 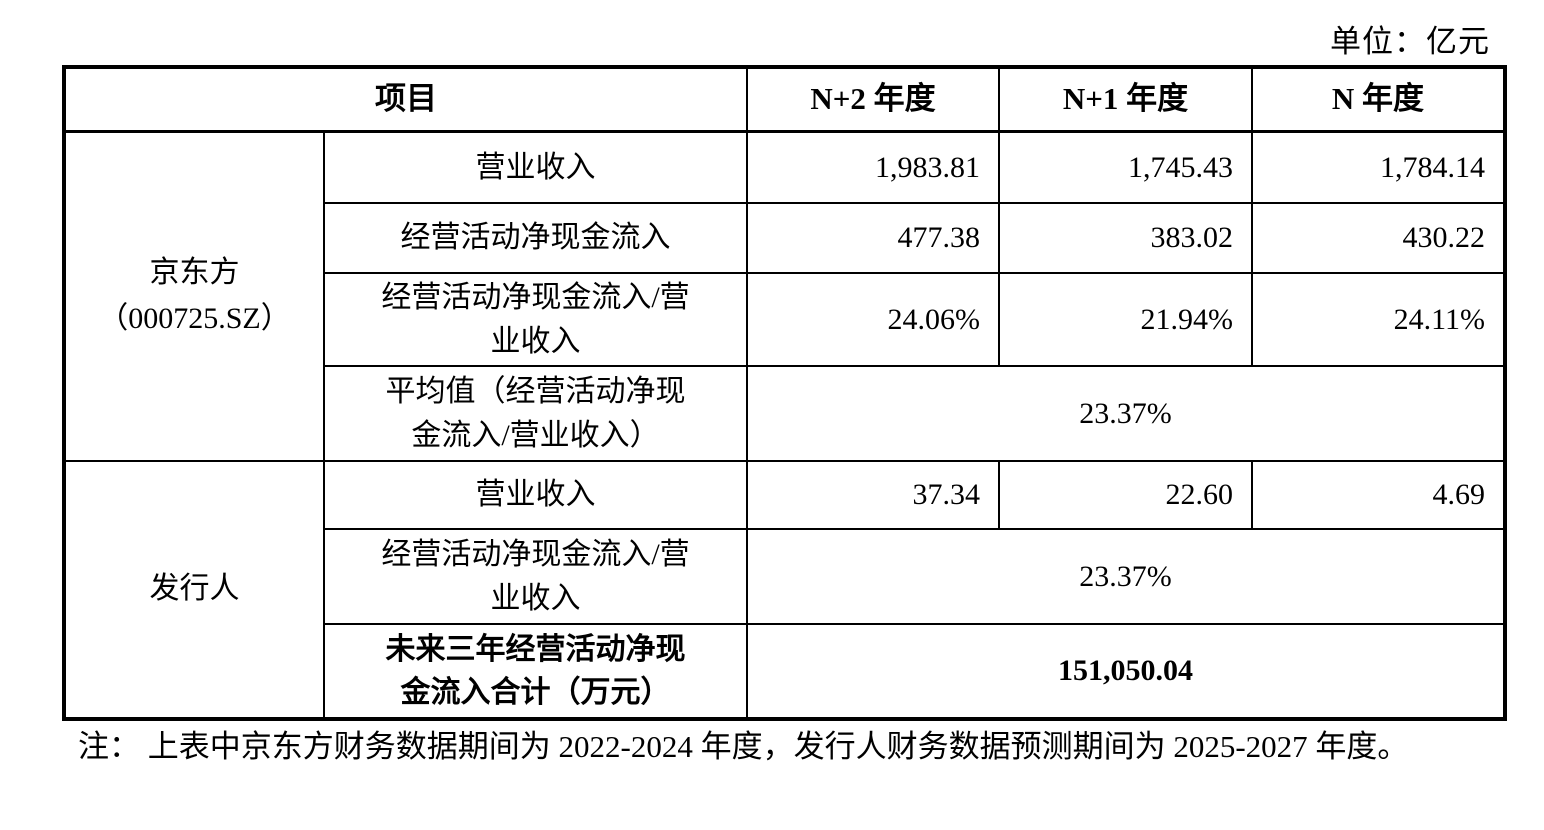 What do you see at coordinates (1378, 167) in the screenshot?
I see `value-n: 1,784.14` at bounding box center [1378, 167].